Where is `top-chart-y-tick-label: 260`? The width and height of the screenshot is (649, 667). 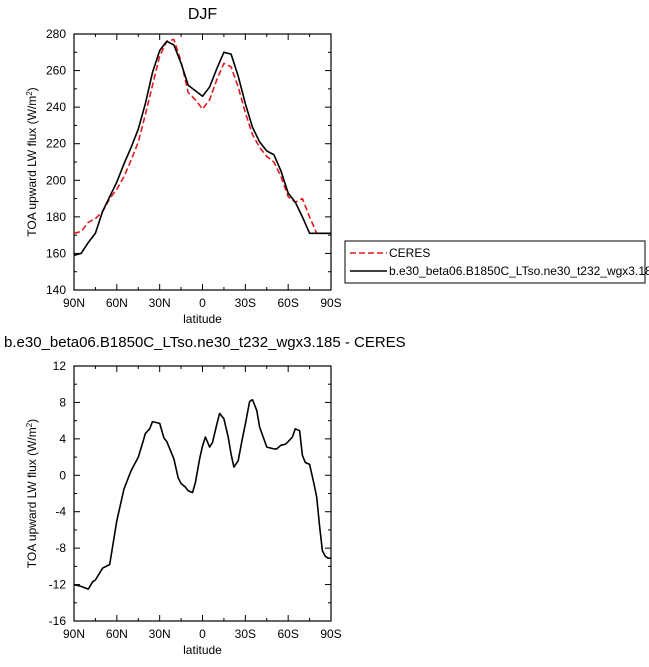
top-chart-y-tick-label: 260 is located at coordinates (56, 71).